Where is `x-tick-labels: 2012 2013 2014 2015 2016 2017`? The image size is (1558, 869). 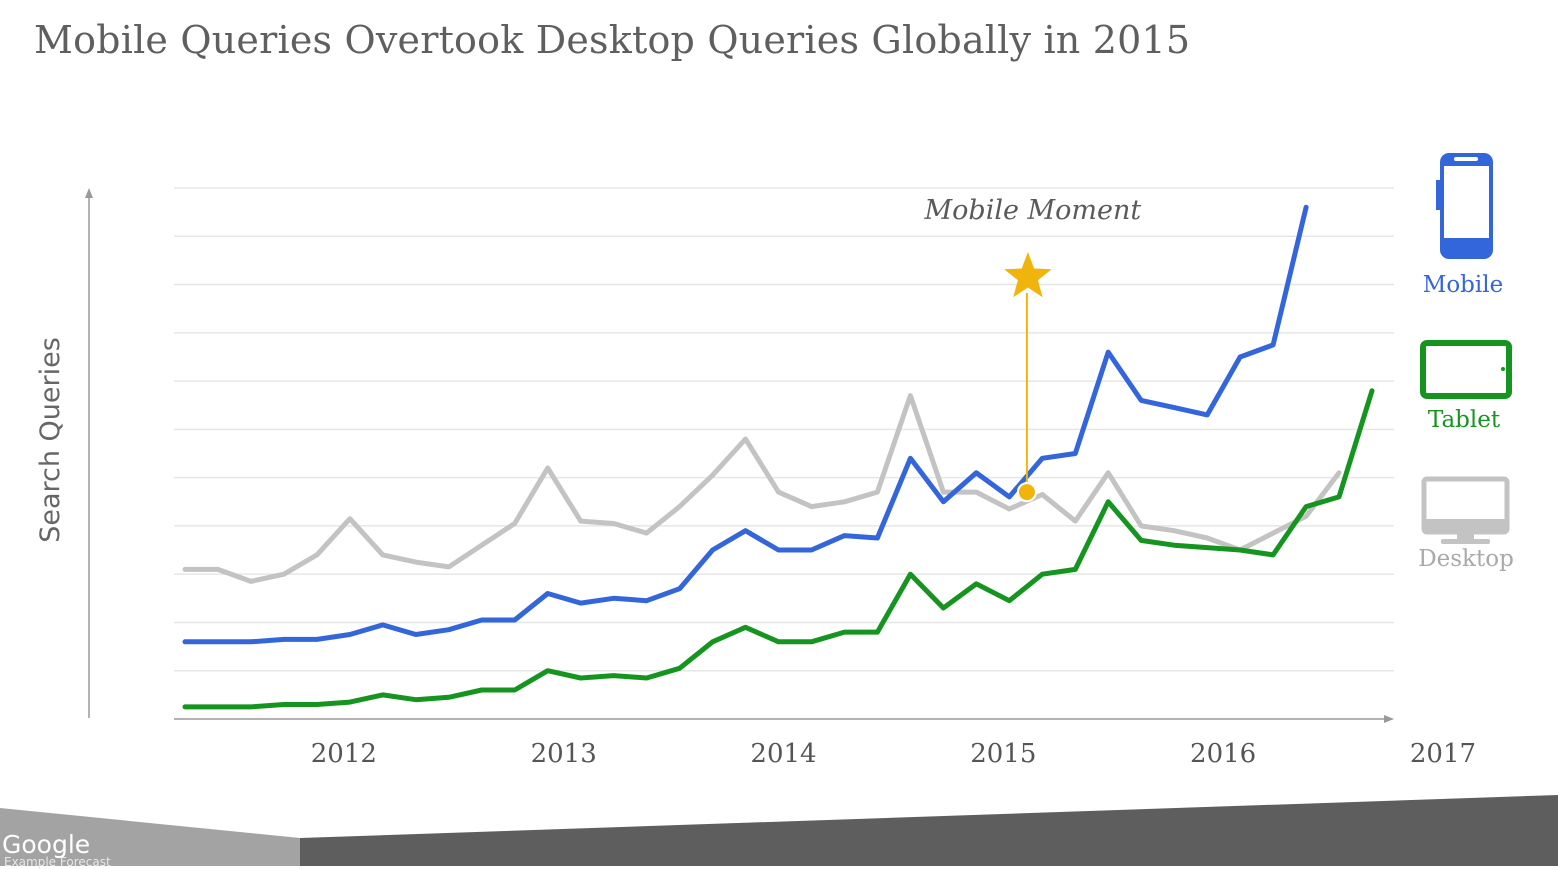
x-tick-labels: 2012 2013 2014 2015 2016 2017 is located at coordinates (893, 754).